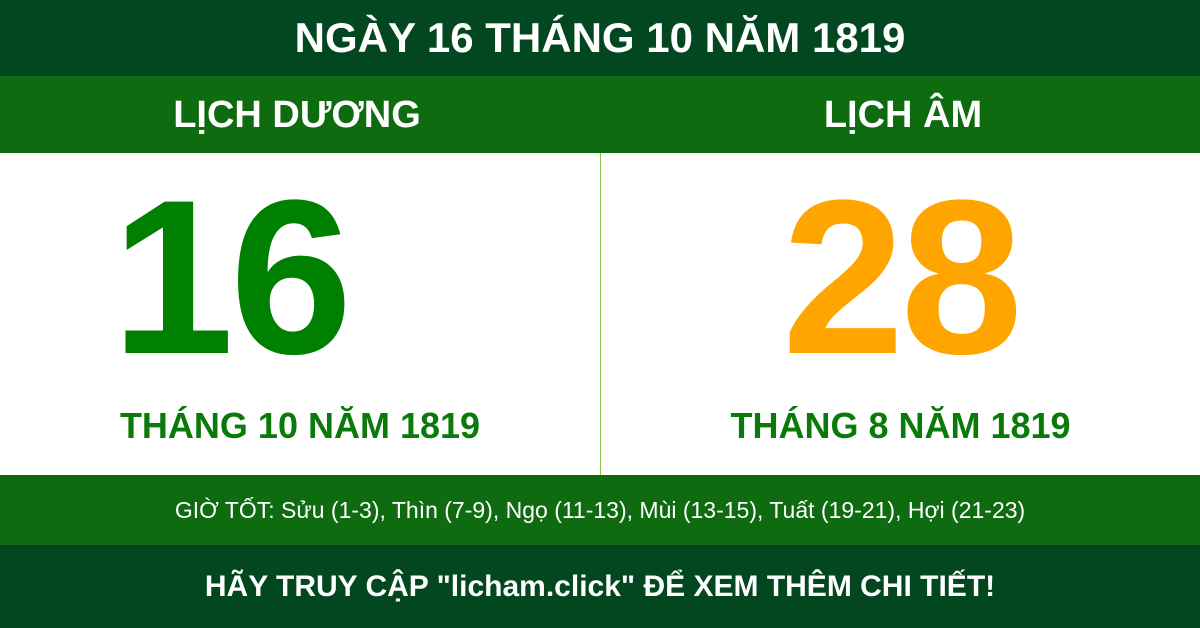 Image resolution: width=1200 pixels, height=628 pixels. Describe the element at coordinates (232, 277) in the screenshot. I see `solar-day: 16` at that location.